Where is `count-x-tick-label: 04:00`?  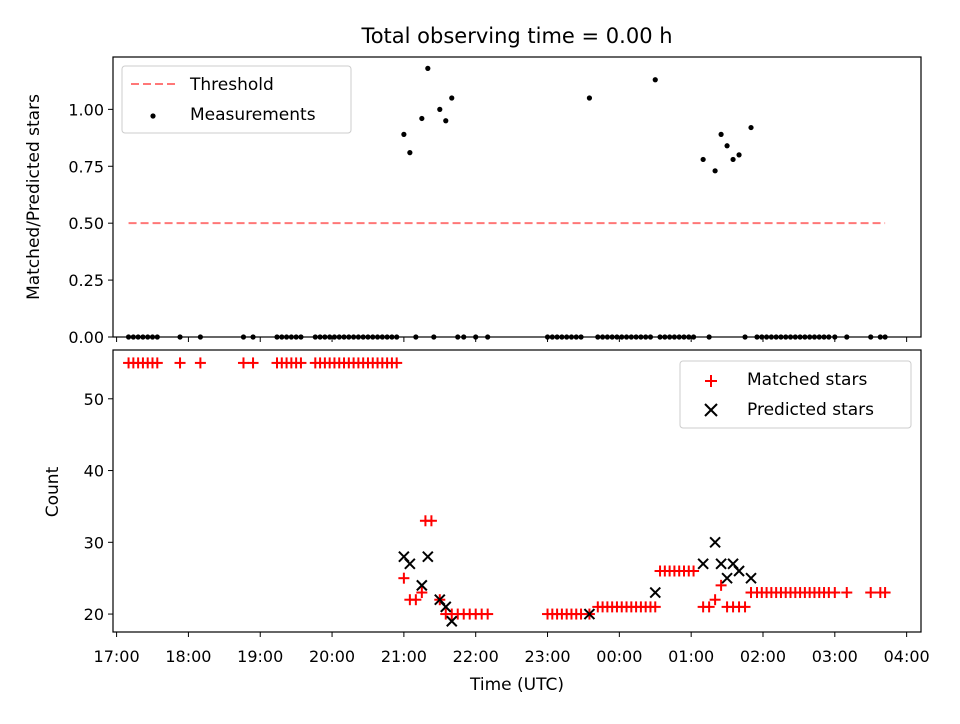
count-x-tick-label: 04:00 is located at coordinates (907, 656).